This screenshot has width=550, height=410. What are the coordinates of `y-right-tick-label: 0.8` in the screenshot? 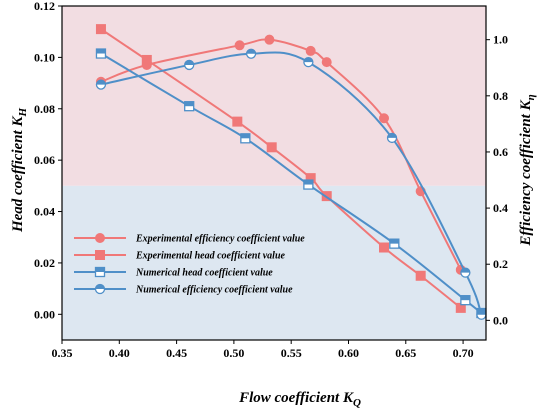 It's located at (500, 96).